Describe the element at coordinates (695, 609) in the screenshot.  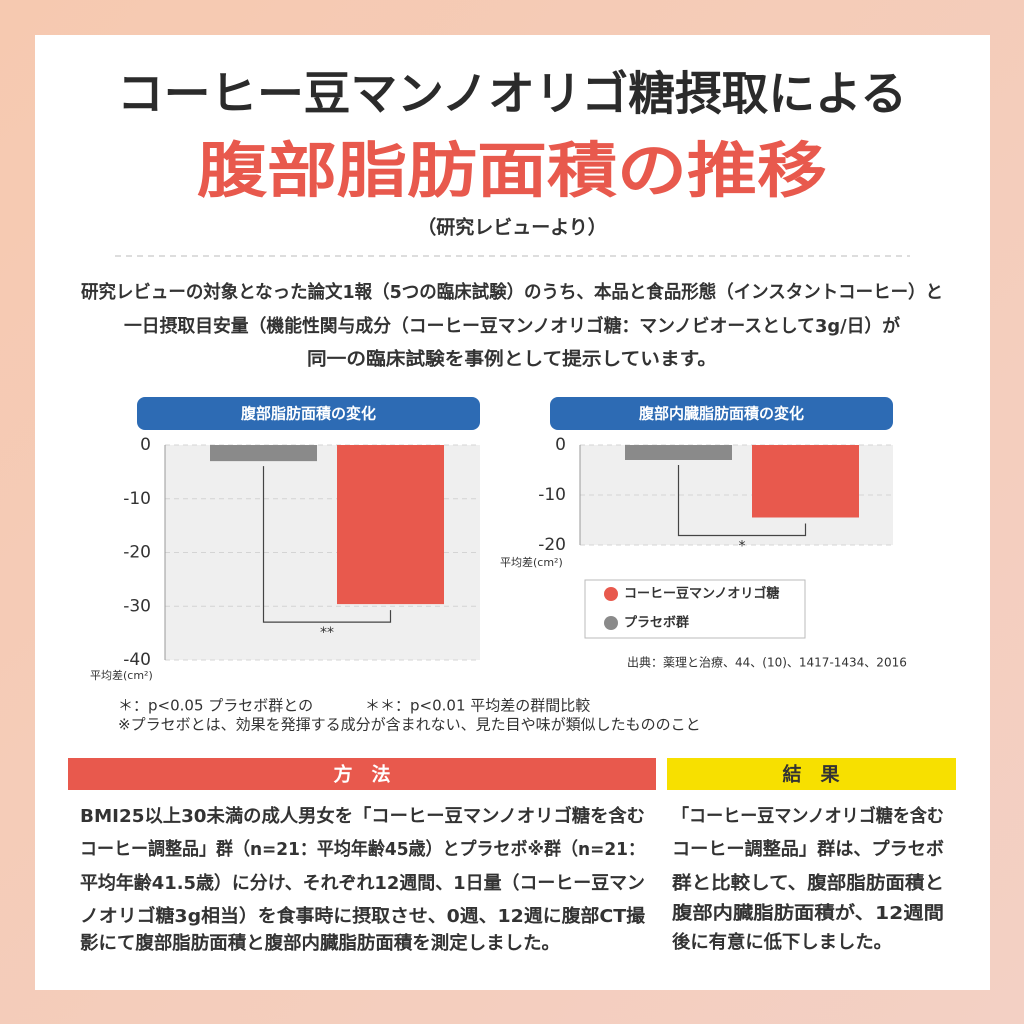
I see `legend-box` at that location.